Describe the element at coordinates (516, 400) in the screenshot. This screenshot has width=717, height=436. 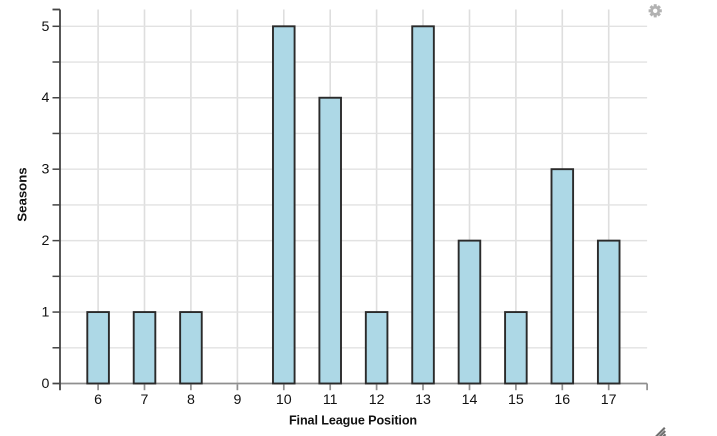
I see `svg-text: 15` at that location.